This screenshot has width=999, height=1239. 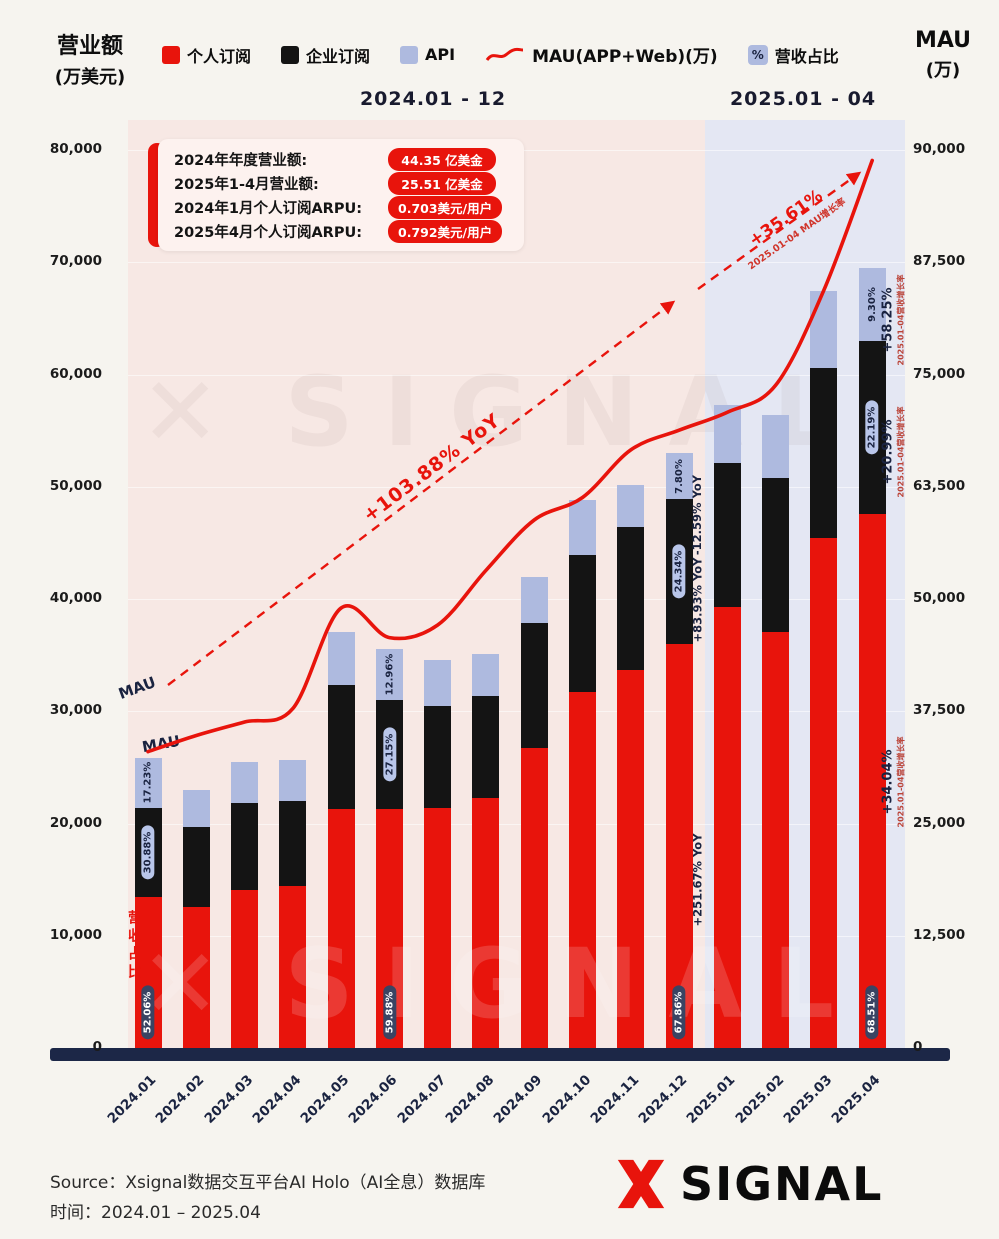 What do you see at coordinates (757, 54) in the screenshot?
I see `percent-badge-icon: %` at bounding box center [757, 54].